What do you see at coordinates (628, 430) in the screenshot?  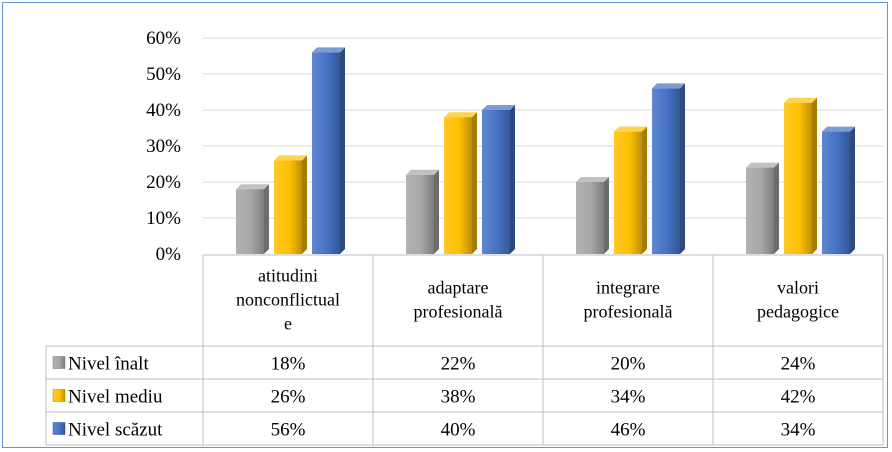 I see `data-table-value: 46%` at bounding box center [628, 430].